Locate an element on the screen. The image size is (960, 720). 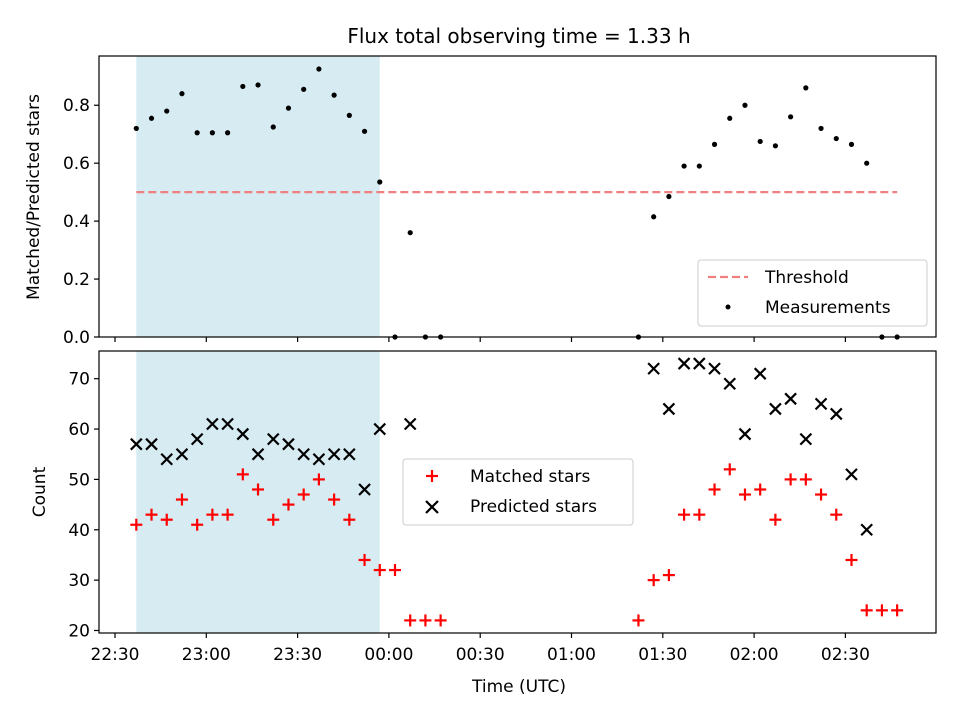
x-tick-label: 02:30 is located at coordinates (845, 655).